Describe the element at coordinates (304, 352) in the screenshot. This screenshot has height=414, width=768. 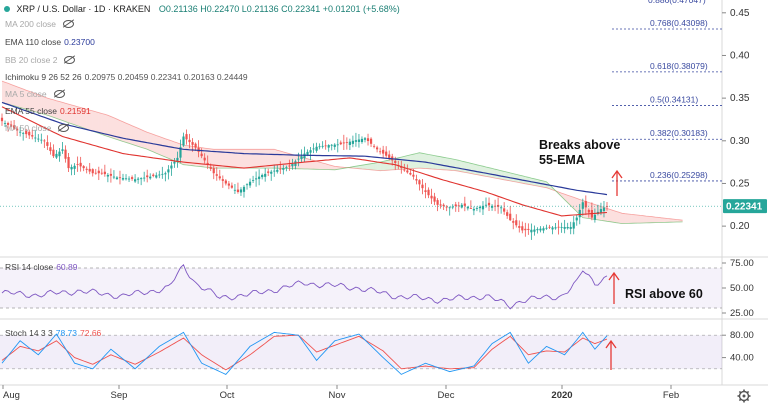
I see `stoch-d-line` at that location.